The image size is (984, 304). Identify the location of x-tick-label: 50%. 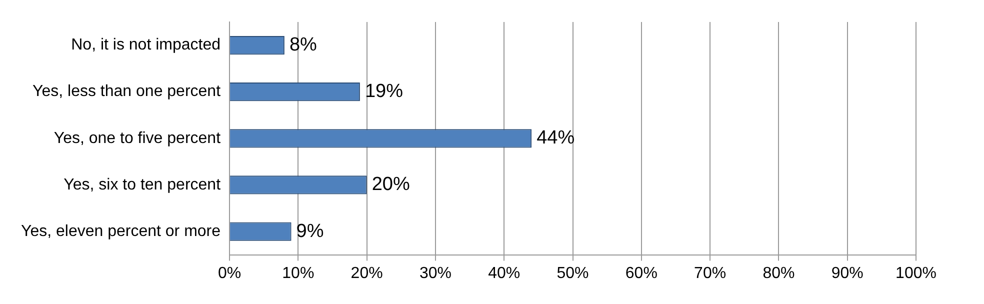
(572, 273).